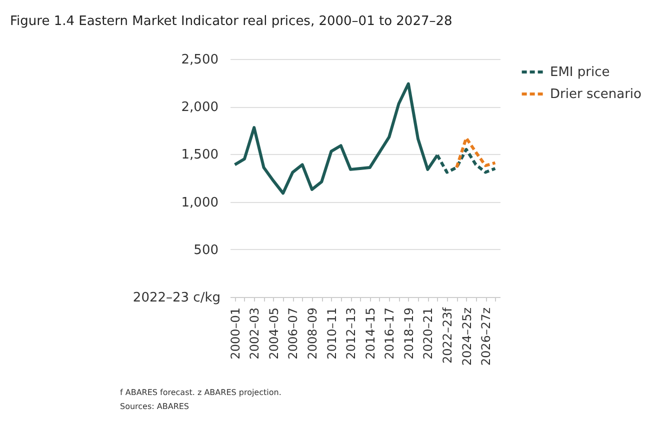 The width and height of the screenshot is (657, 426). I want to click on x-tick-label: 2008–09, so click(312, 334).